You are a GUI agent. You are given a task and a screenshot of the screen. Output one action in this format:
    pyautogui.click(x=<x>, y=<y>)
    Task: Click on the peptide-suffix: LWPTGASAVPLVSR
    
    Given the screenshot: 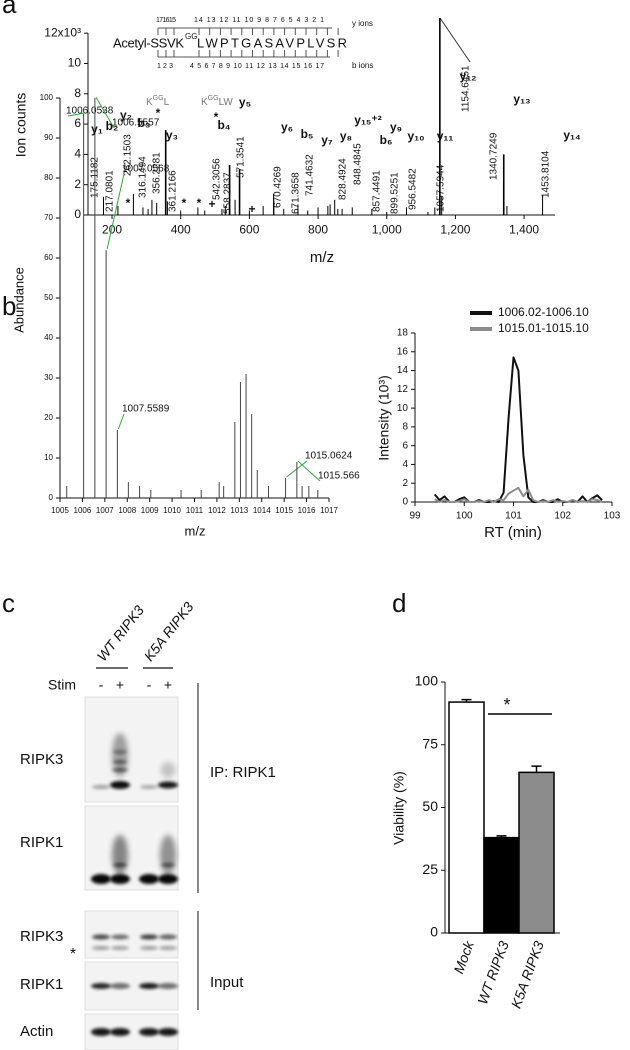 What is the action you would take?
    pyautogui.click(x=272, y=42)
    